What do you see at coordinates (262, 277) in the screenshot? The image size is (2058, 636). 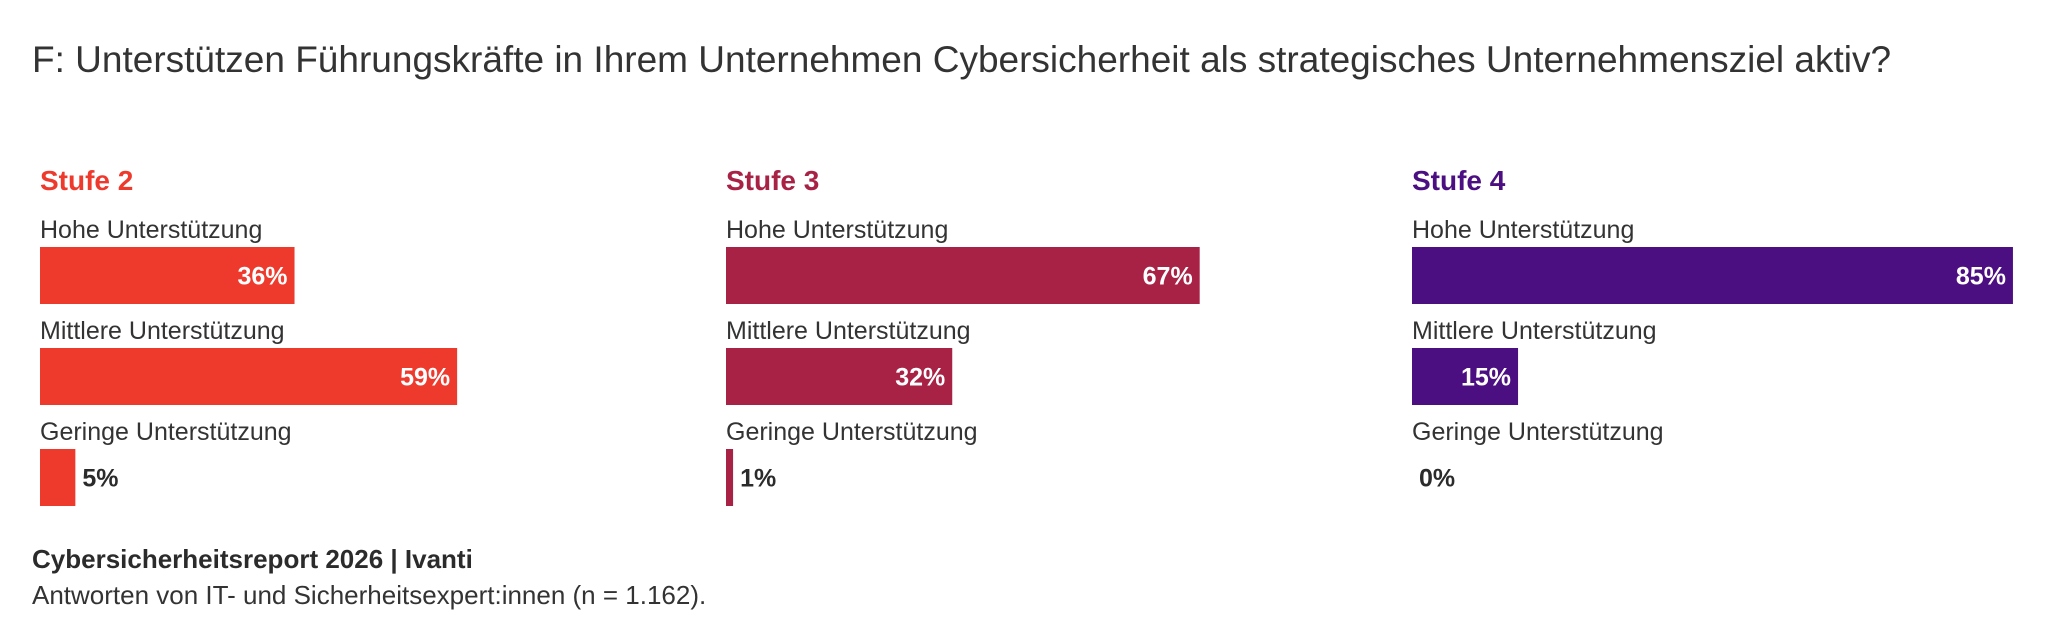 I see `data-label: 36%` at bounding box center [262, 277].